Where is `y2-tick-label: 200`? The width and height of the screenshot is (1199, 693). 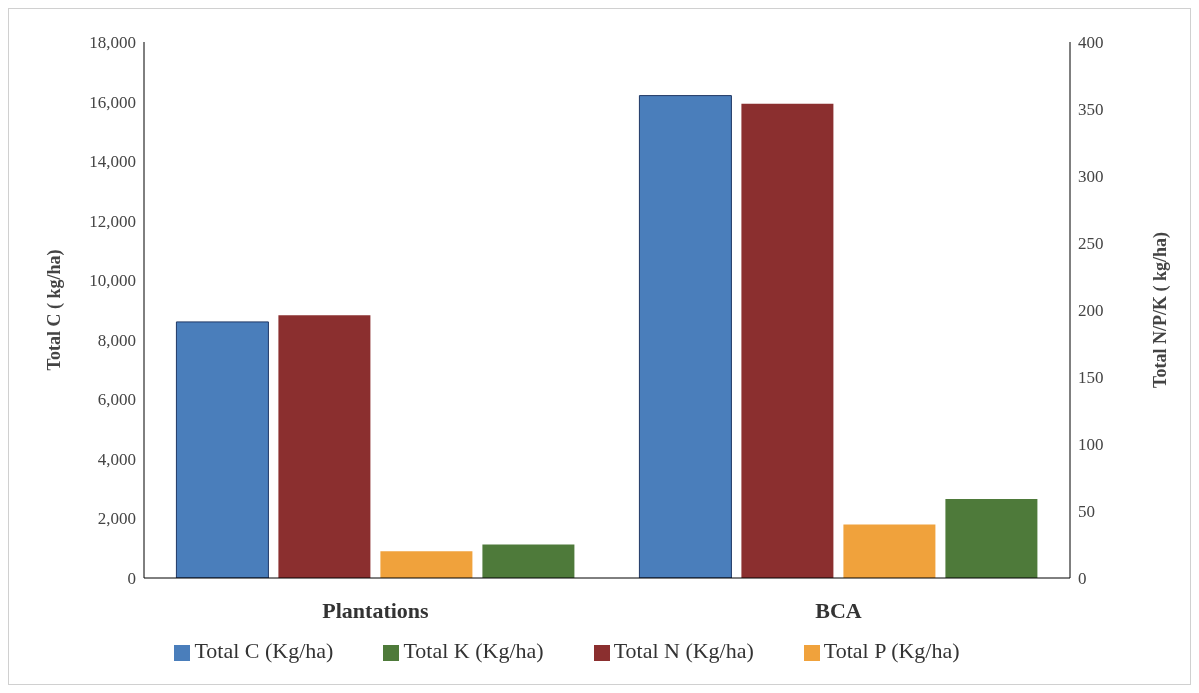
y2-tick-label: 200 is located at coordinates (1091, 311).